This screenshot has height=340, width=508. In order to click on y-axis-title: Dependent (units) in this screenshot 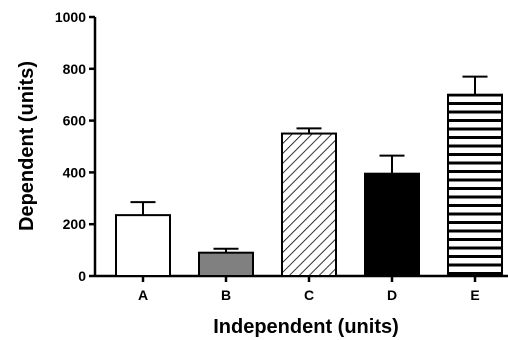, I will do `click(27, 146)`.